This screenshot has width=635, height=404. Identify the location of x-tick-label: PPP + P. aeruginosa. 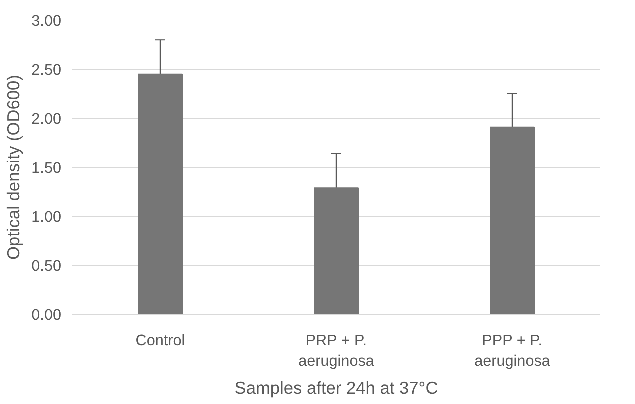
(512, 351).